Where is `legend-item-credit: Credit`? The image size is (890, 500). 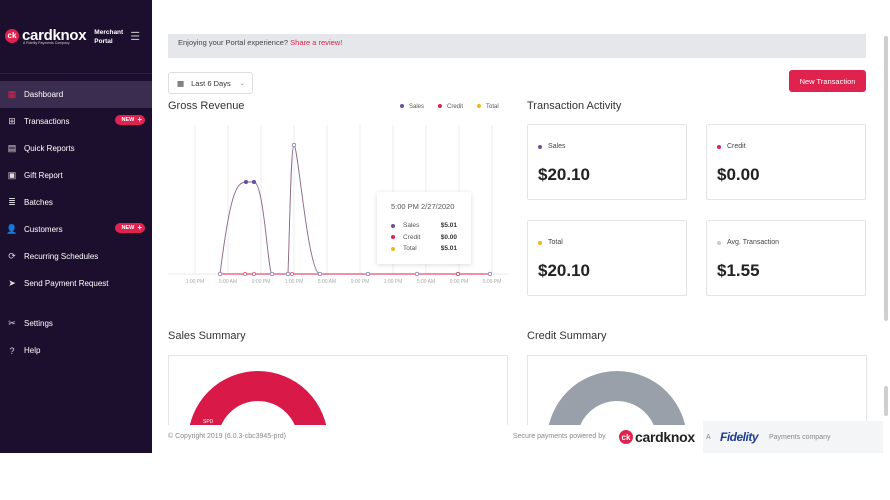
legend-item-credit: Credit is located at coordinates (450, 107).